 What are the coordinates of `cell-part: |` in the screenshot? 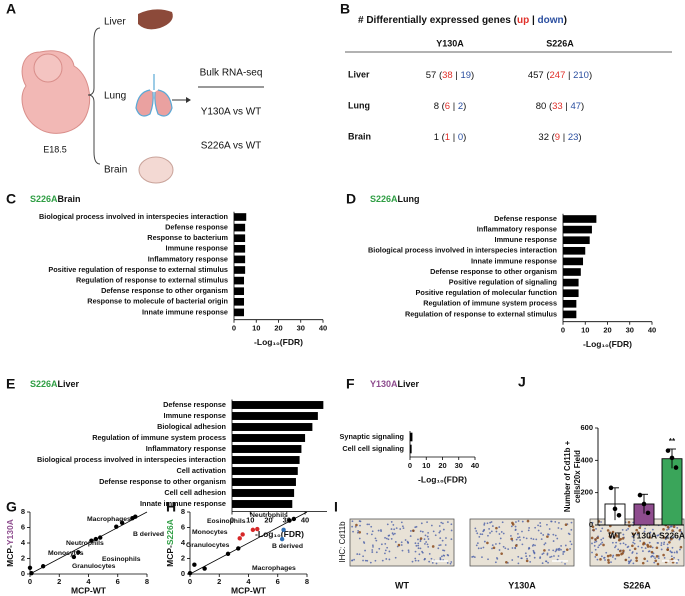 It's located at (454, 106).